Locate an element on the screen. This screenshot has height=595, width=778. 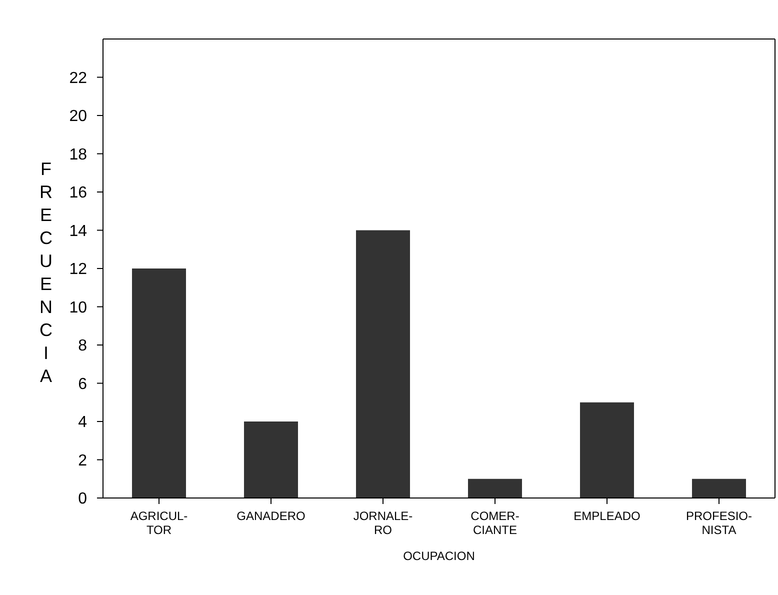
x-tick-label: PROFESIO- NISTA is located at coordinates (719, 523).